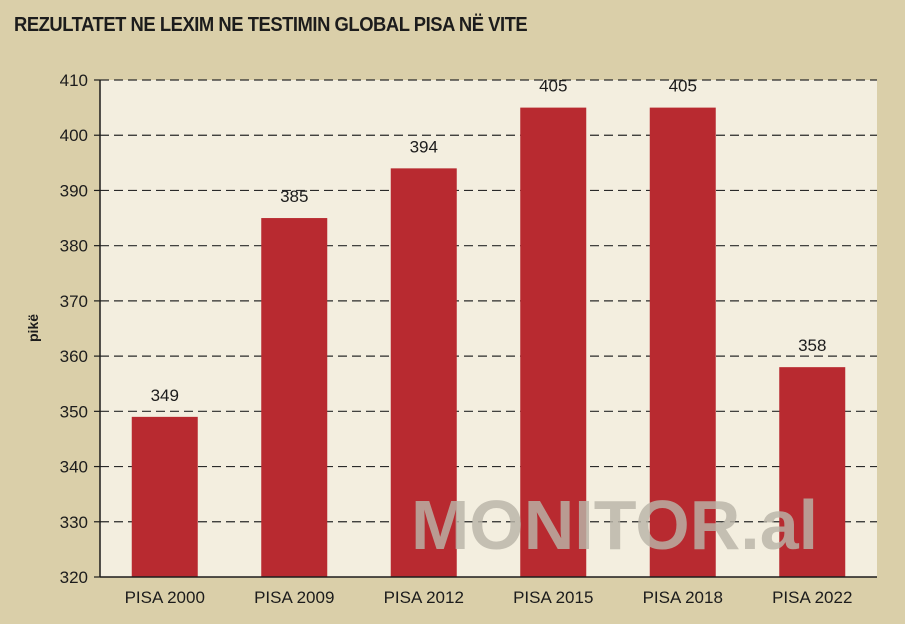 The image size is (905, 624). Describe the element at coordinates (80, 329) in the screenshot. I see `y-axis-ticks: 320 330 340 350 360 370 380 390 400 410` at that location.